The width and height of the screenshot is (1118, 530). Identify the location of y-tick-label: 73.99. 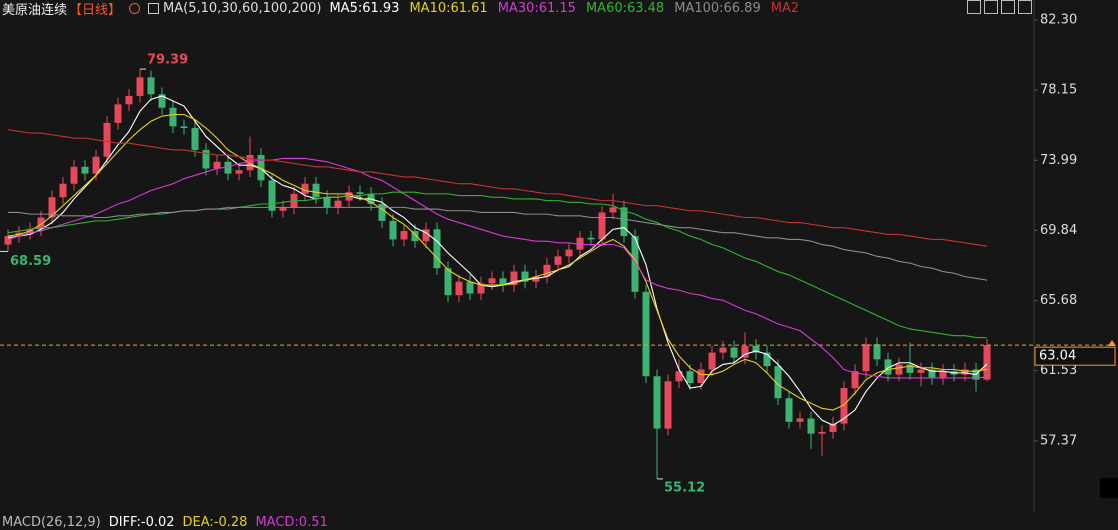
(1058, 160).